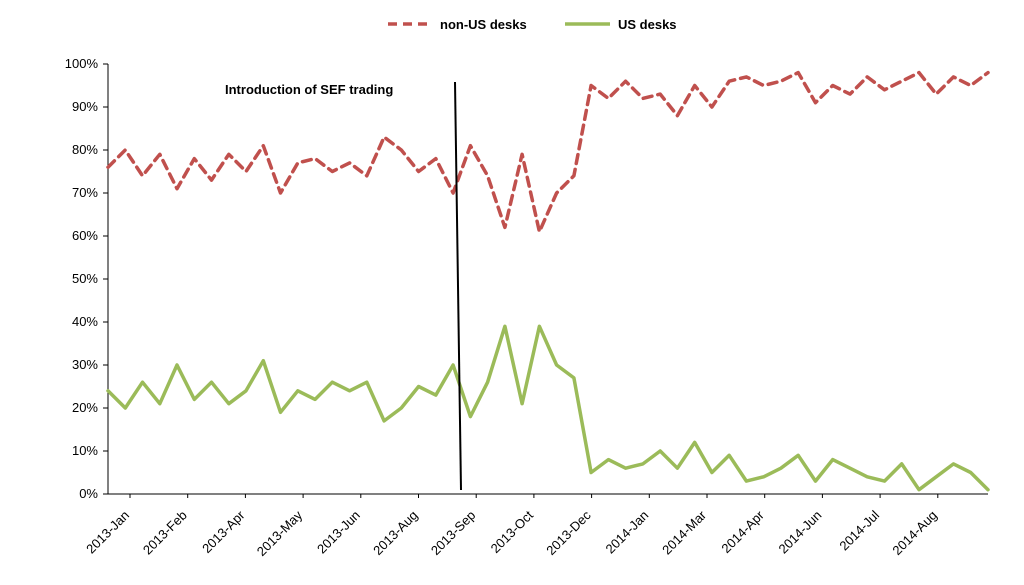 The width and height of the screenshot is (1024, 585). What do you see at coordinates (85, 235) in the screenshot?
I see `y-tick-label: 60%` at bounding box center [85, 235].